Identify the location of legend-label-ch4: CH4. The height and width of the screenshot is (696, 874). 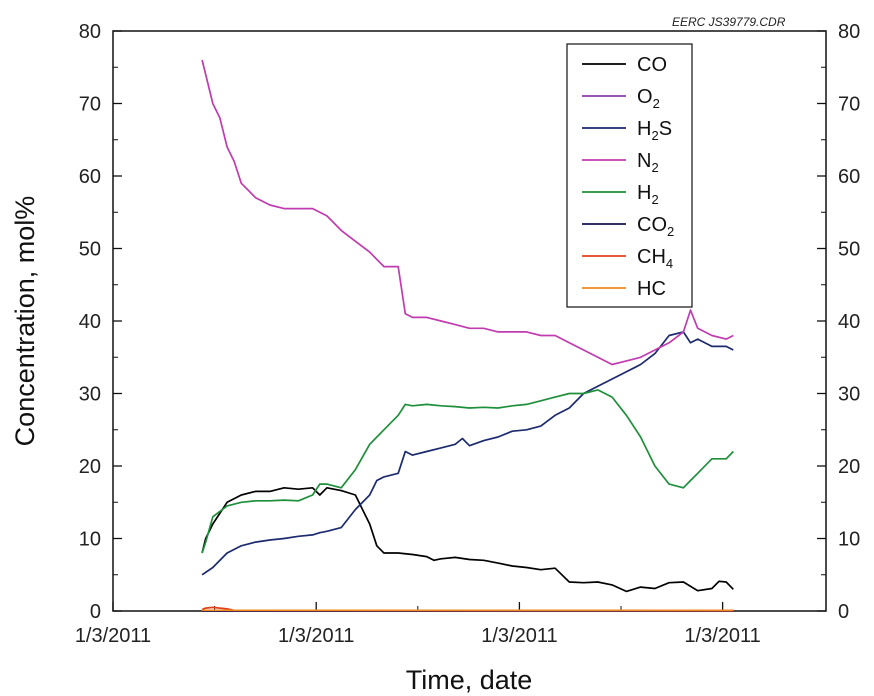
(655, 258).